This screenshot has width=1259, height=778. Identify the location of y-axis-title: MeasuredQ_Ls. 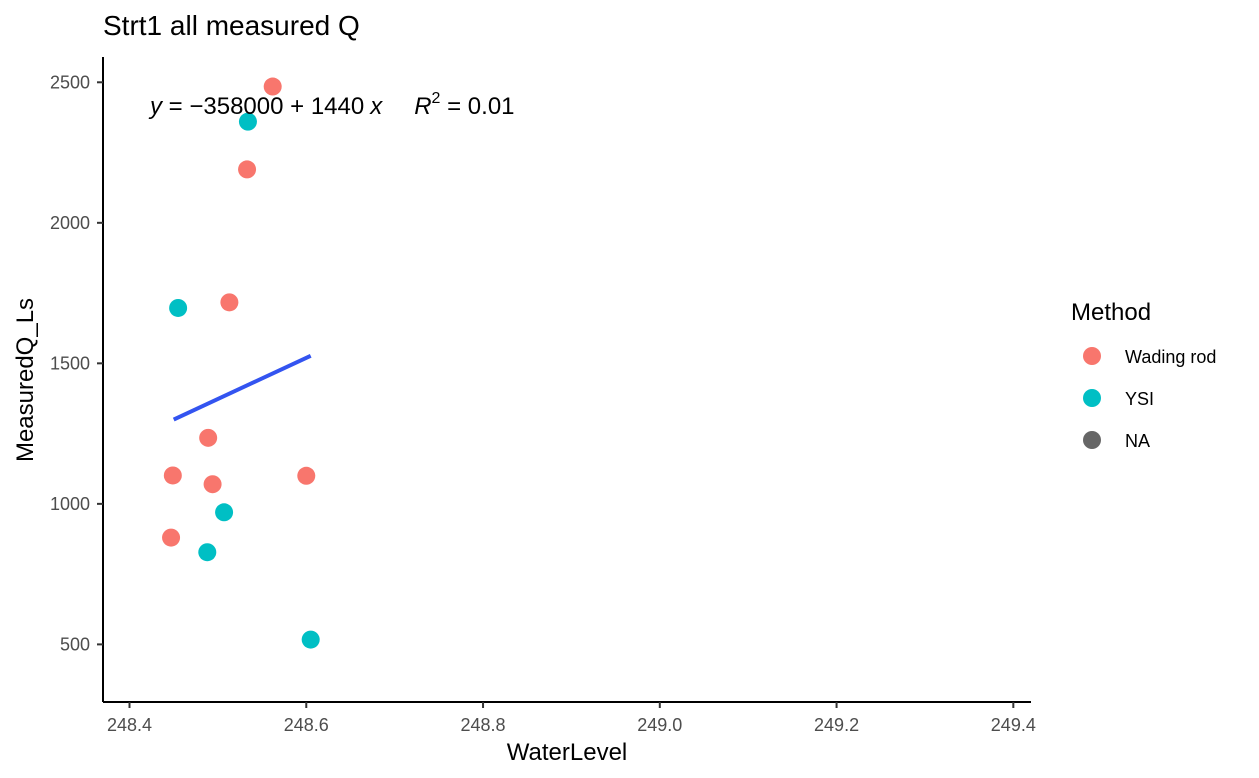
(25, 380).